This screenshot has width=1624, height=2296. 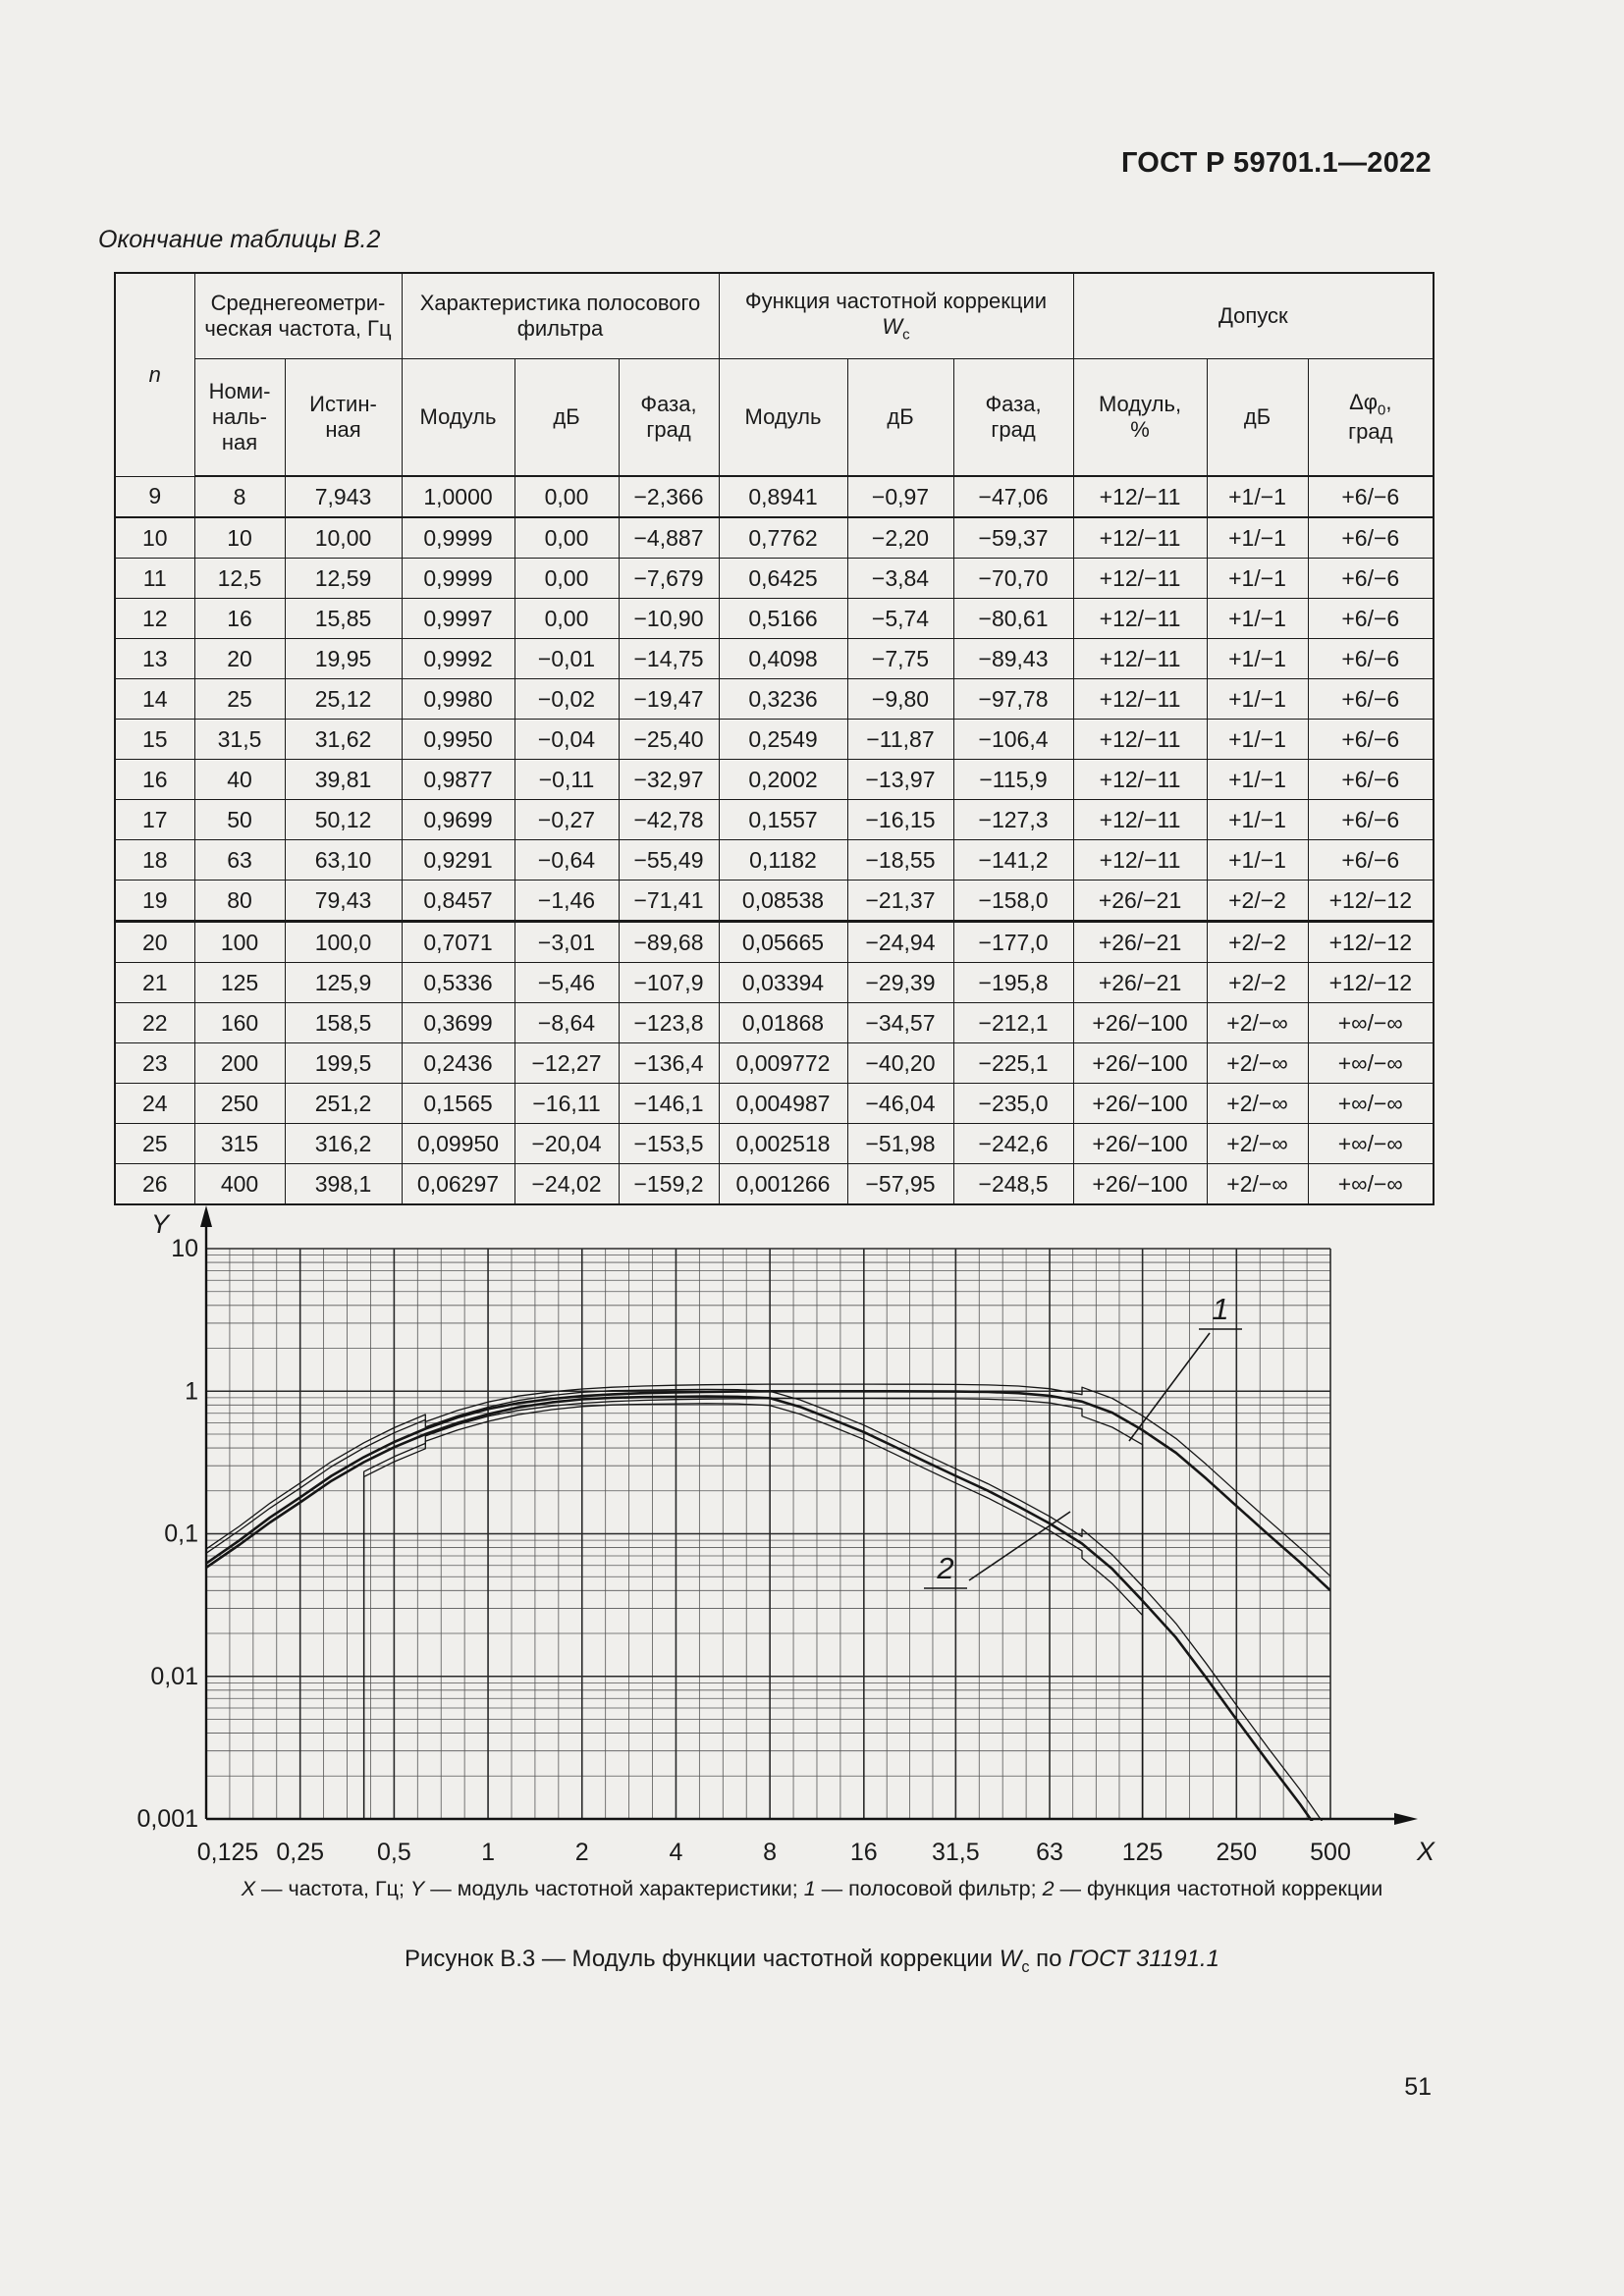 I want to click on table-cell: 315, so click(x=239, y=1143).